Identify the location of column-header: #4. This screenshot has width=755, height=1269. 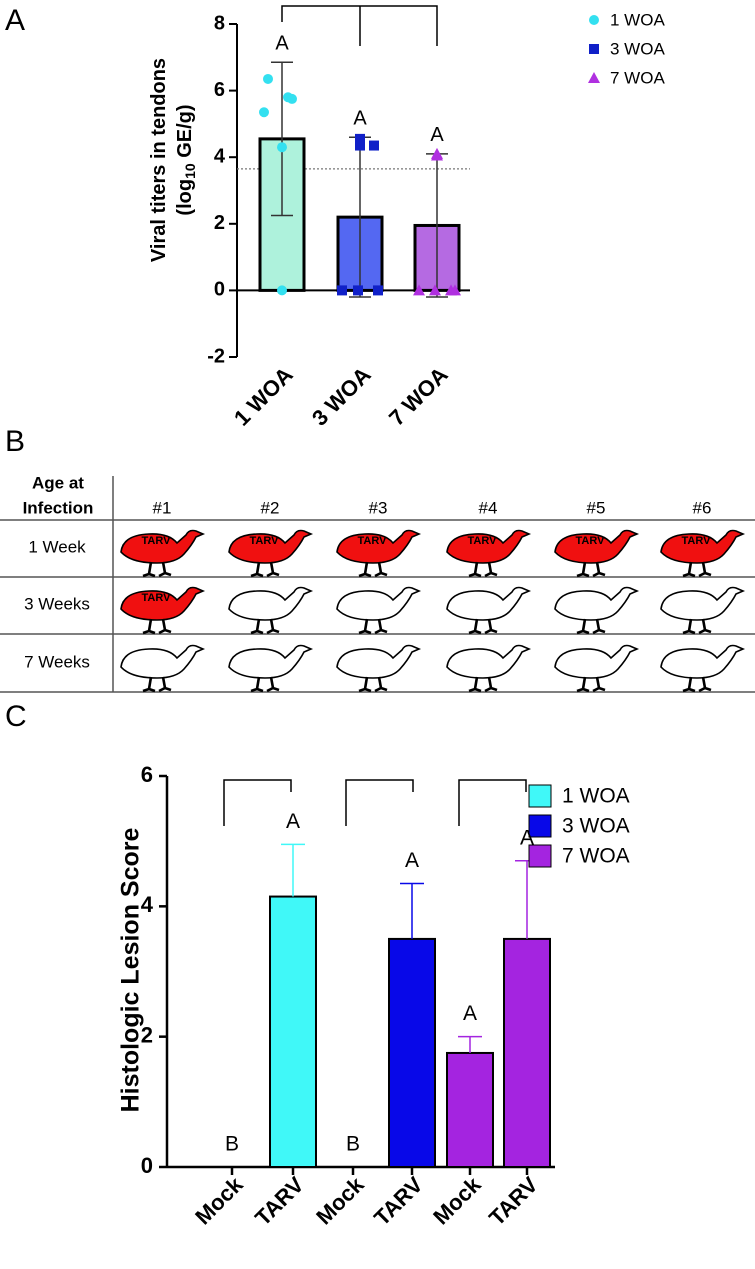
(488, 507).